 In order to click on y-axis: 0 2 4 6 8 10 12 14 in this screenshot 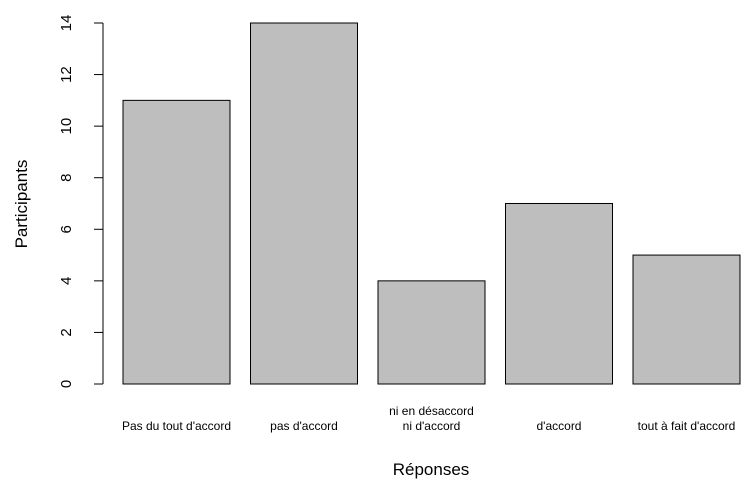, I will do `click(81, 201)`.